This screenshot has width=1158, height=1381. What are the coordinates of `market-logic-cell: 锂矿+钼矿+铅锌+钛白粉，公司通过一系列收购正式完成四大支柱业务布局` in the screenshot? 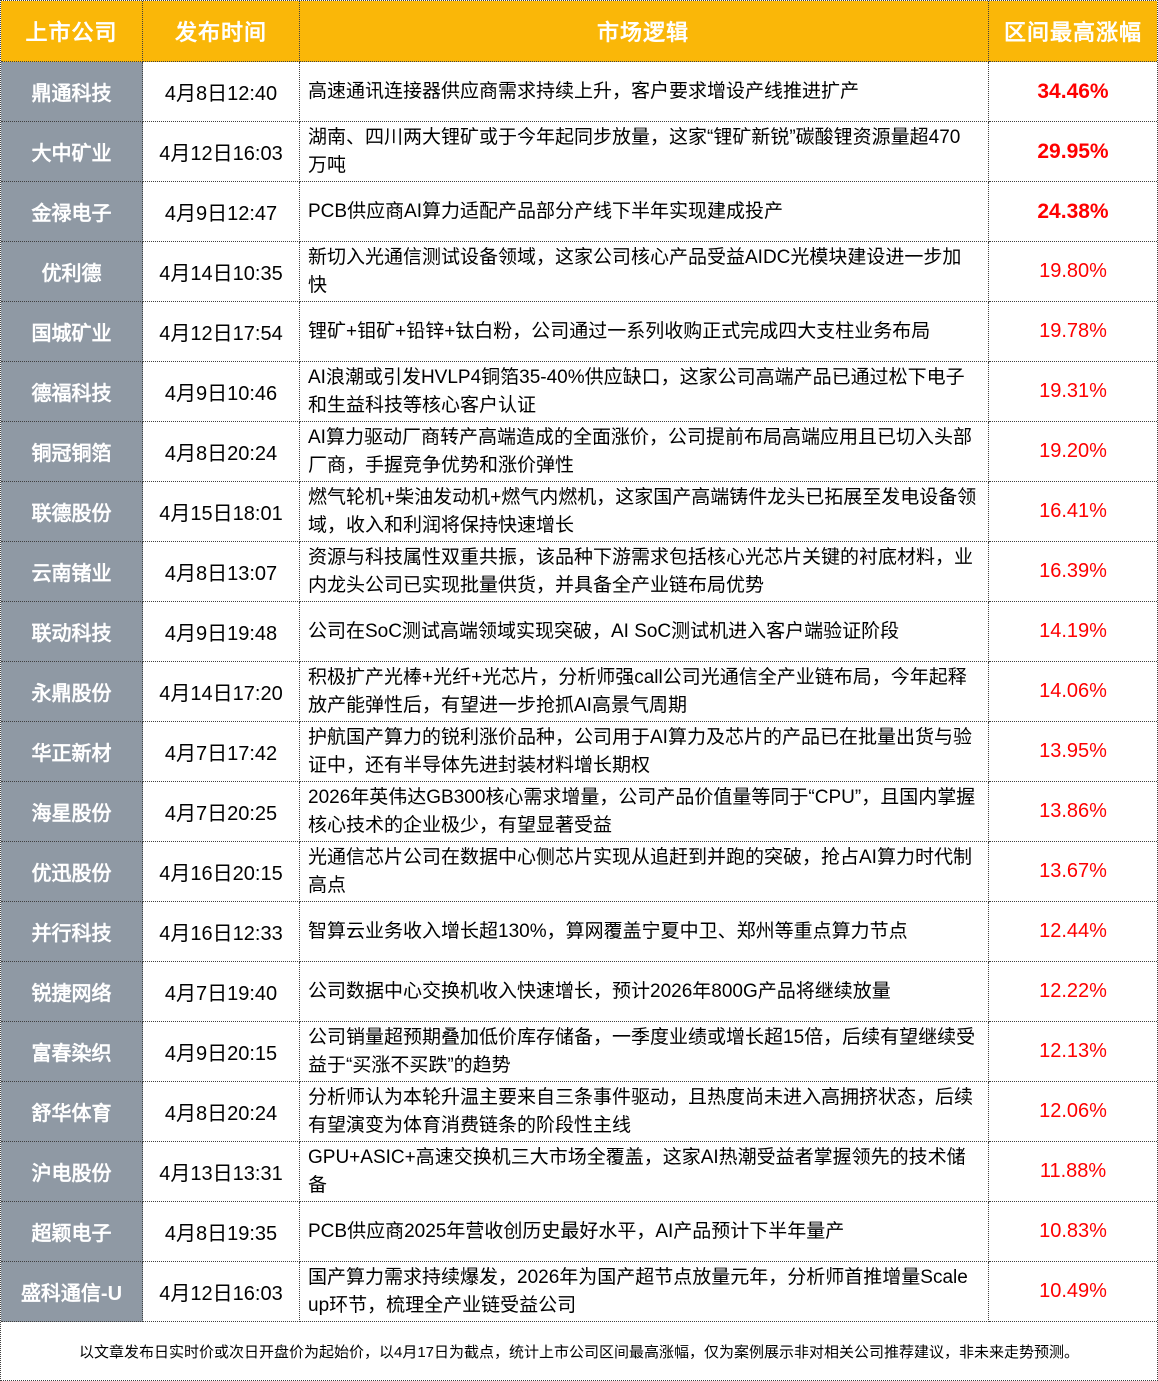 It's located at (644, 332).